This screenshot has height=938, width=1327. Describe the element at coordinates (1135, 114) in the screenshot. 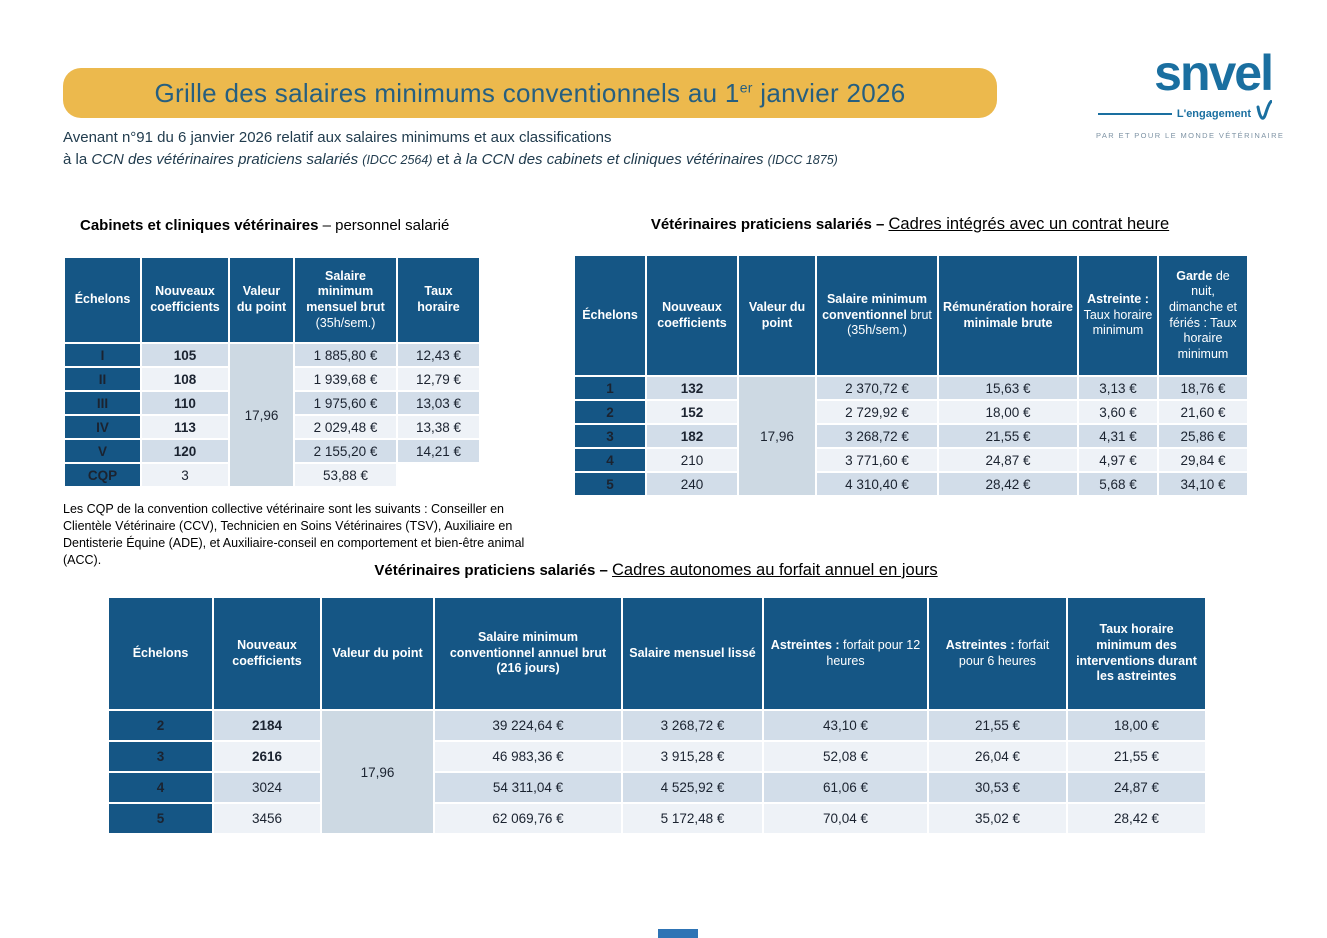

I see `logo-rule` at that location.